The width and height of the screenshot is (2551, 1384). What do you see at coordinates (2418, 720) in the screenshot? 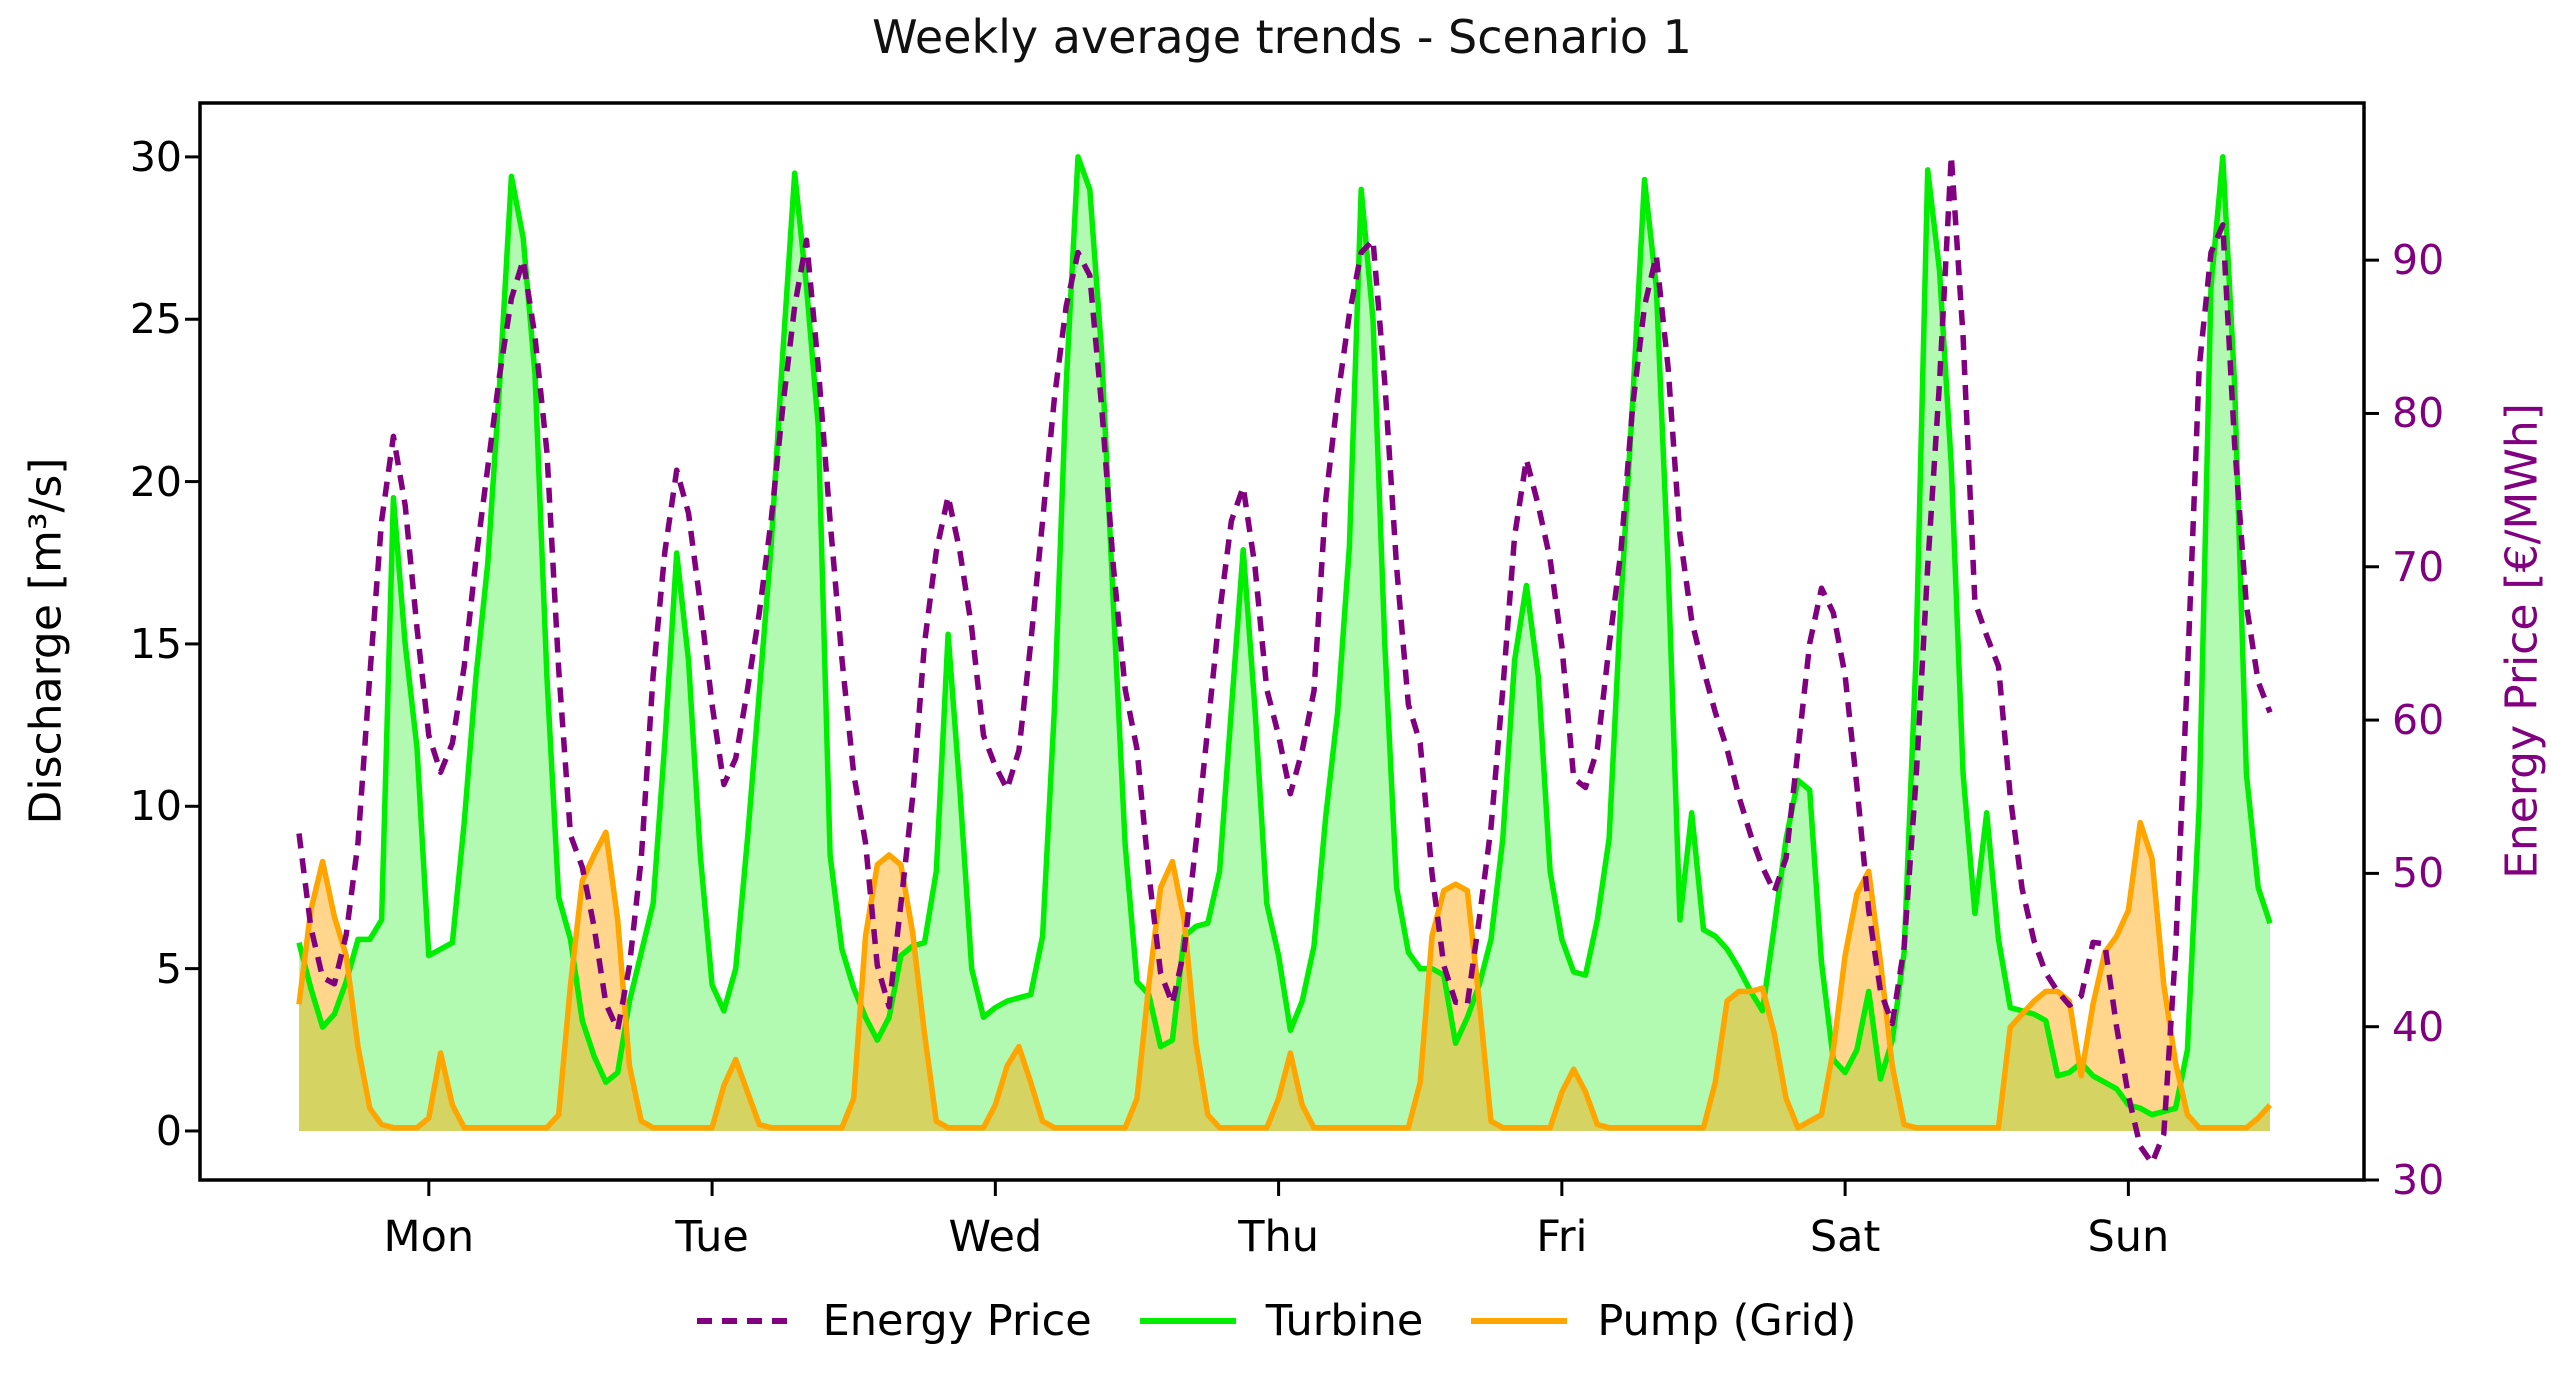
I see `right-y-tick-label: 60` at bounding box center [2418, 720].